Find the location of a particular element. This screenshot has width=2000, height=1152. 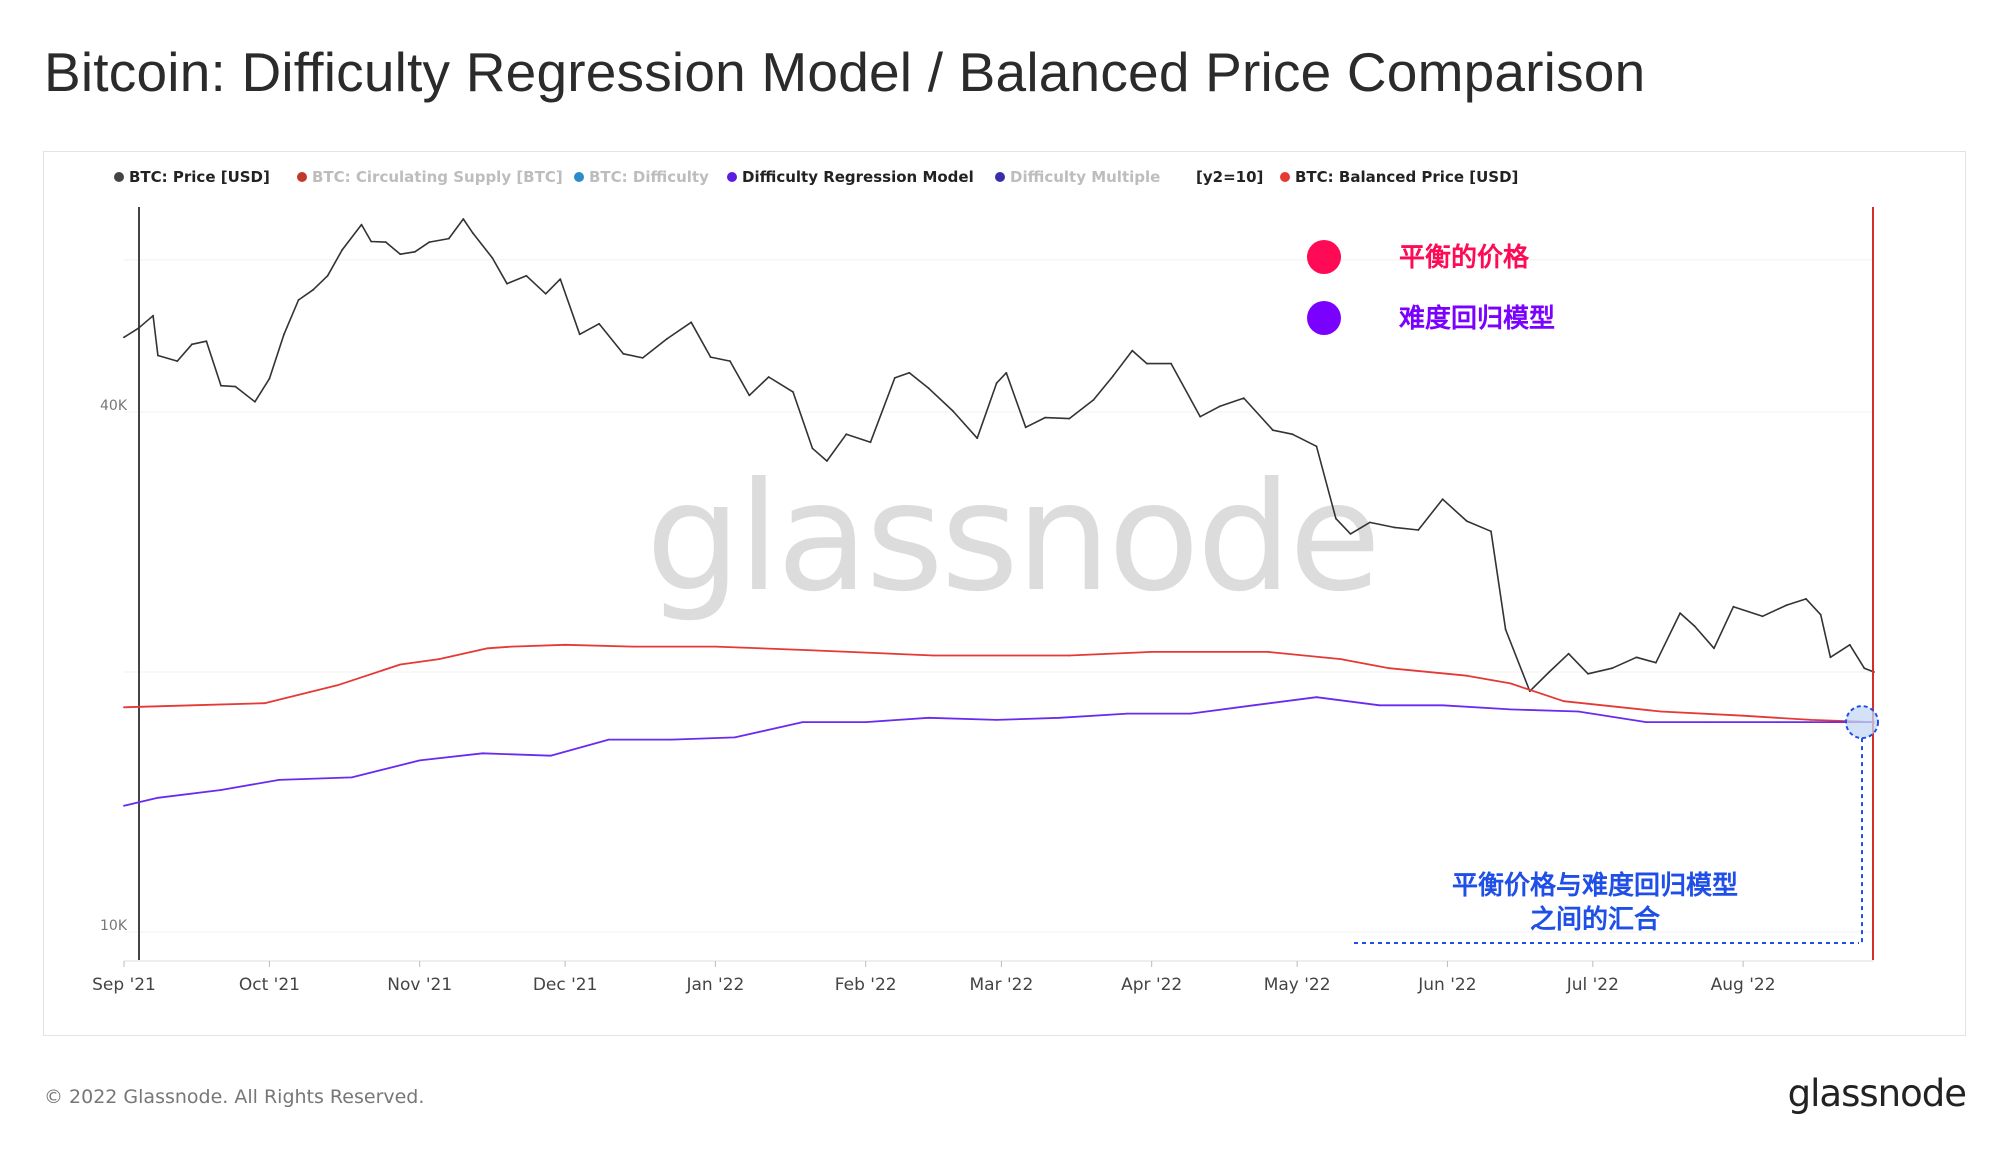

convergence-annotation-line1: 平衡价格与难度回归模型 is located at coordinates (1595, 885).